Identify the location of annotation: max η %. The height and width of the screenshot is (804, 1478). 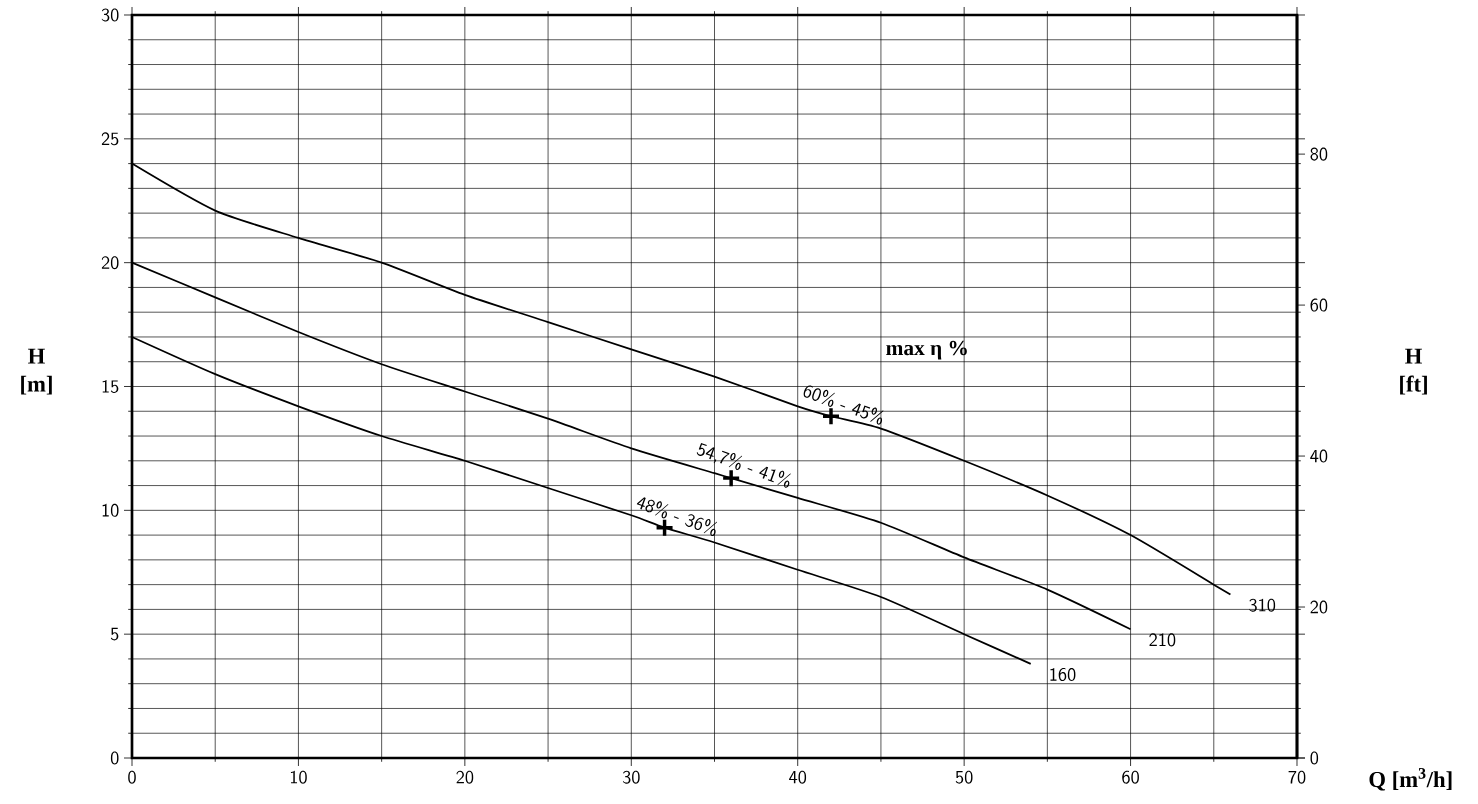
(926, 350).